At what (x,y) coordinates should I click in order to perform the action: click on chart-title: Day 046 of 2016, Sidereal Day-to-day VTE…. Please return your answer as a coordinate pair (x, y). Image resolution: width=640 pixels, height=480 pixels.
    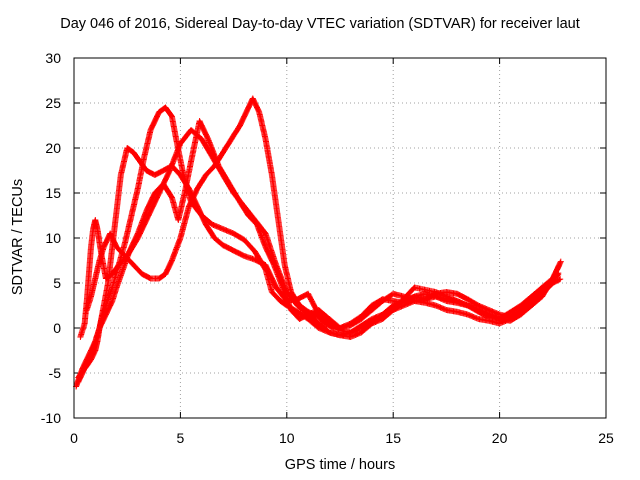
    Looking at the image, I should click on (320, 24).